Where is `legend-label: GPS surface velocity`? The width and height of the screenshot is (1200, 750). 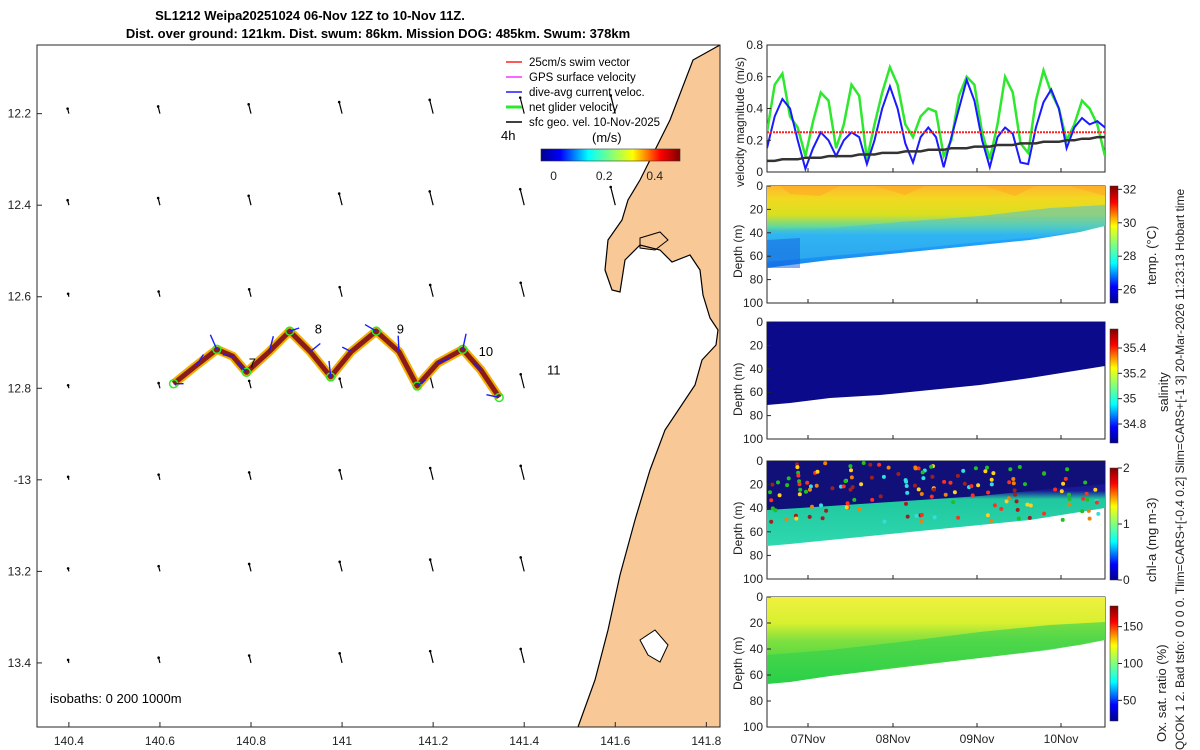 legend-label: GPS surface velocity is located at coordinates (582, 78).